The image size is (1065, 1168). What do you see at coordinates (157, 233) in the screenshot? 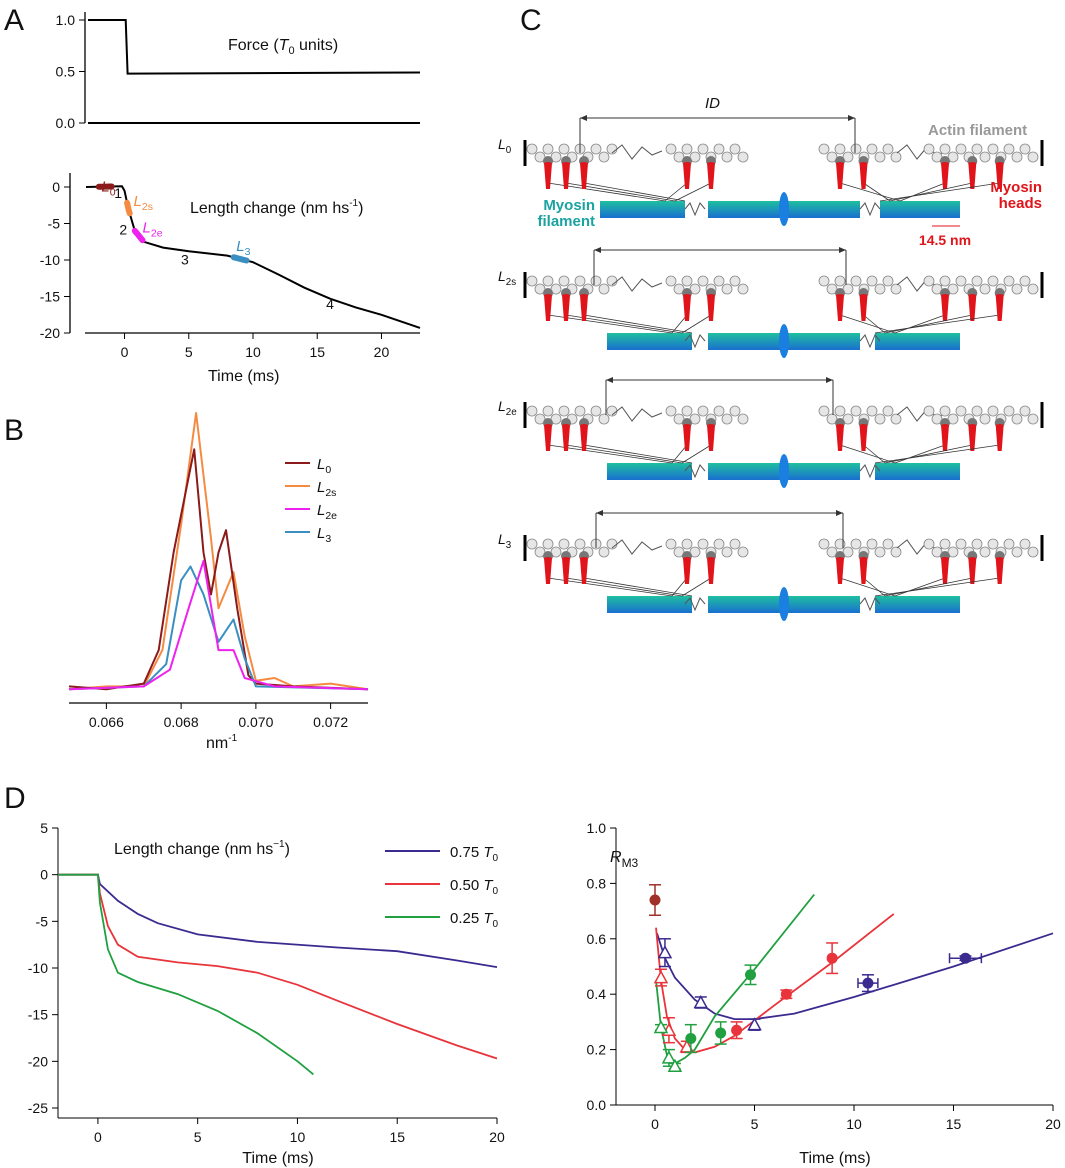
I see `marker-label-L2e-sub: 2e` at bounding box center [157, 233].